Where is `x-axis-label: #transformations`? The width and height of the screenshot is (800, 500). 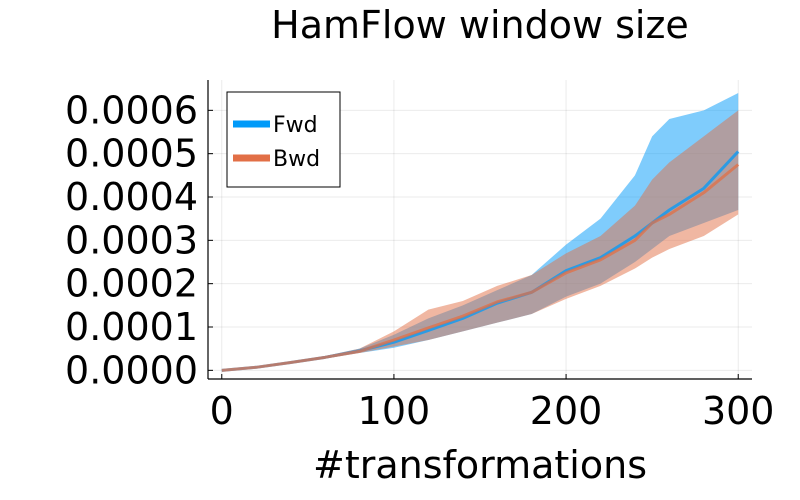
x-axis-label: #transformations is located at coordinates (480, 465).